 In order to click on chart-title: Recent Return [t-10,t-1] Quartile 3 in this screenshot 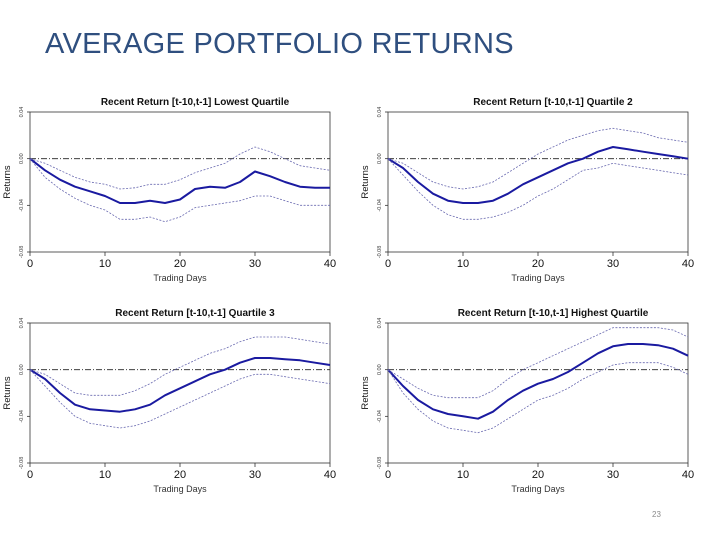, I will do `click(195, 313)`.